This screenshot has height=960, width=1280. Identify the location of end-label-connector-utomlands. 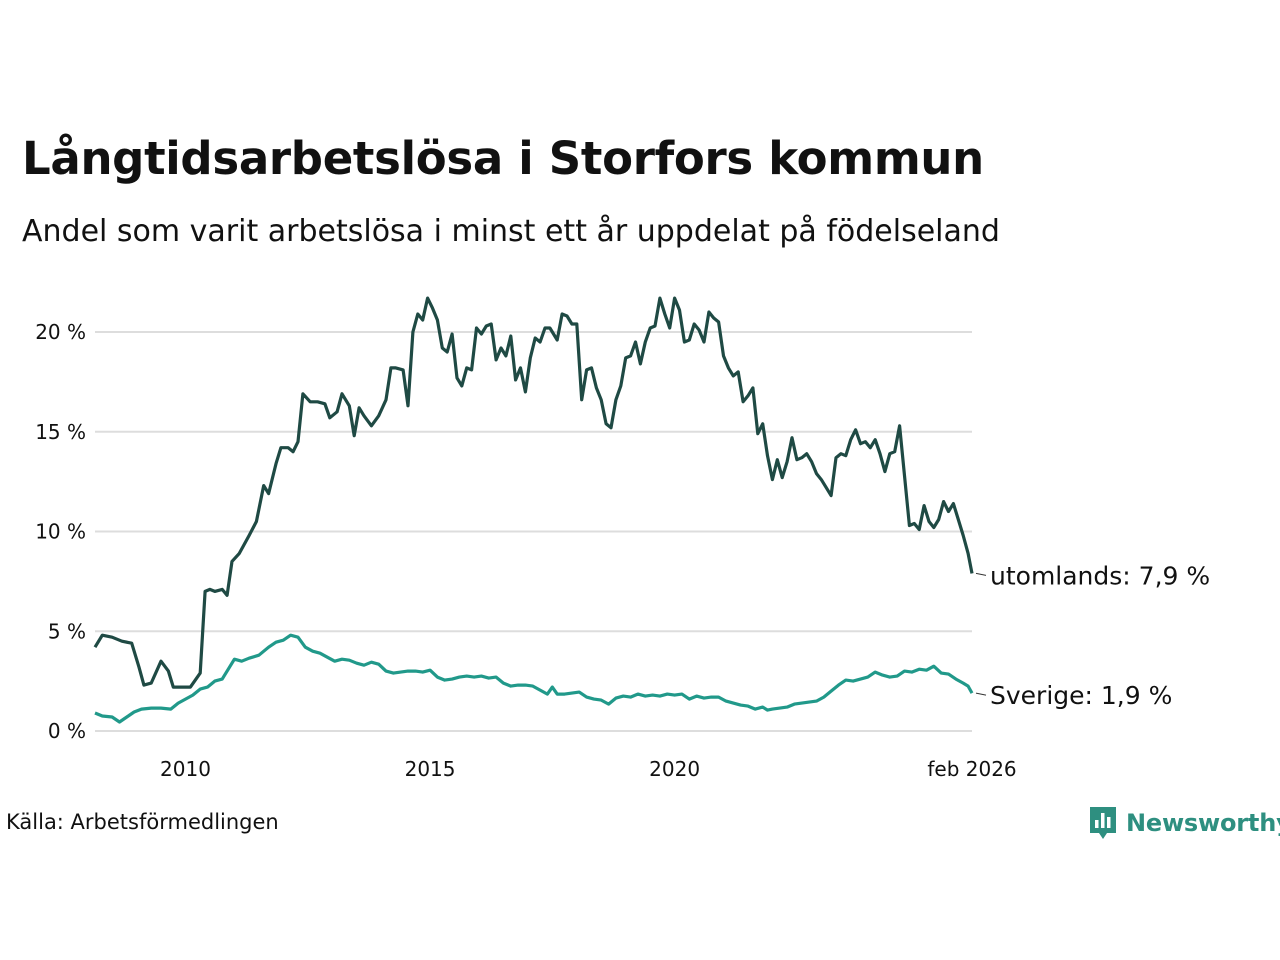
(981, 574).